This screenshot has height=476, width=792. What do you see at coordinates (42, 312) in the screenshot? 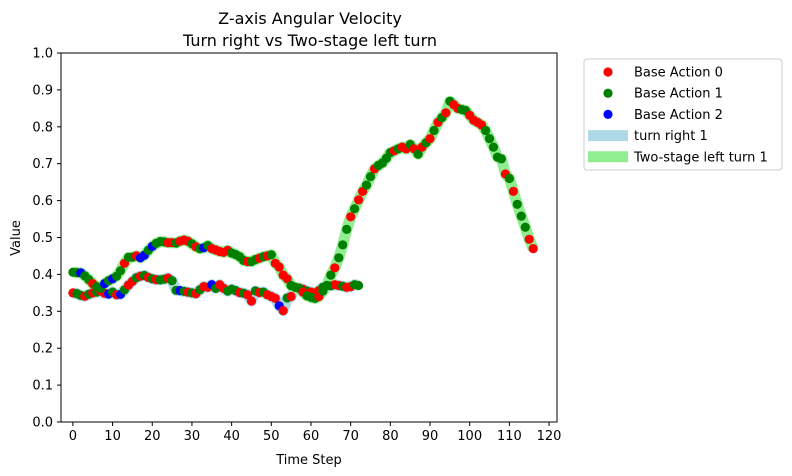
I see `y-tick-label-0.3: 0.3` at bounding box center [42, 312].